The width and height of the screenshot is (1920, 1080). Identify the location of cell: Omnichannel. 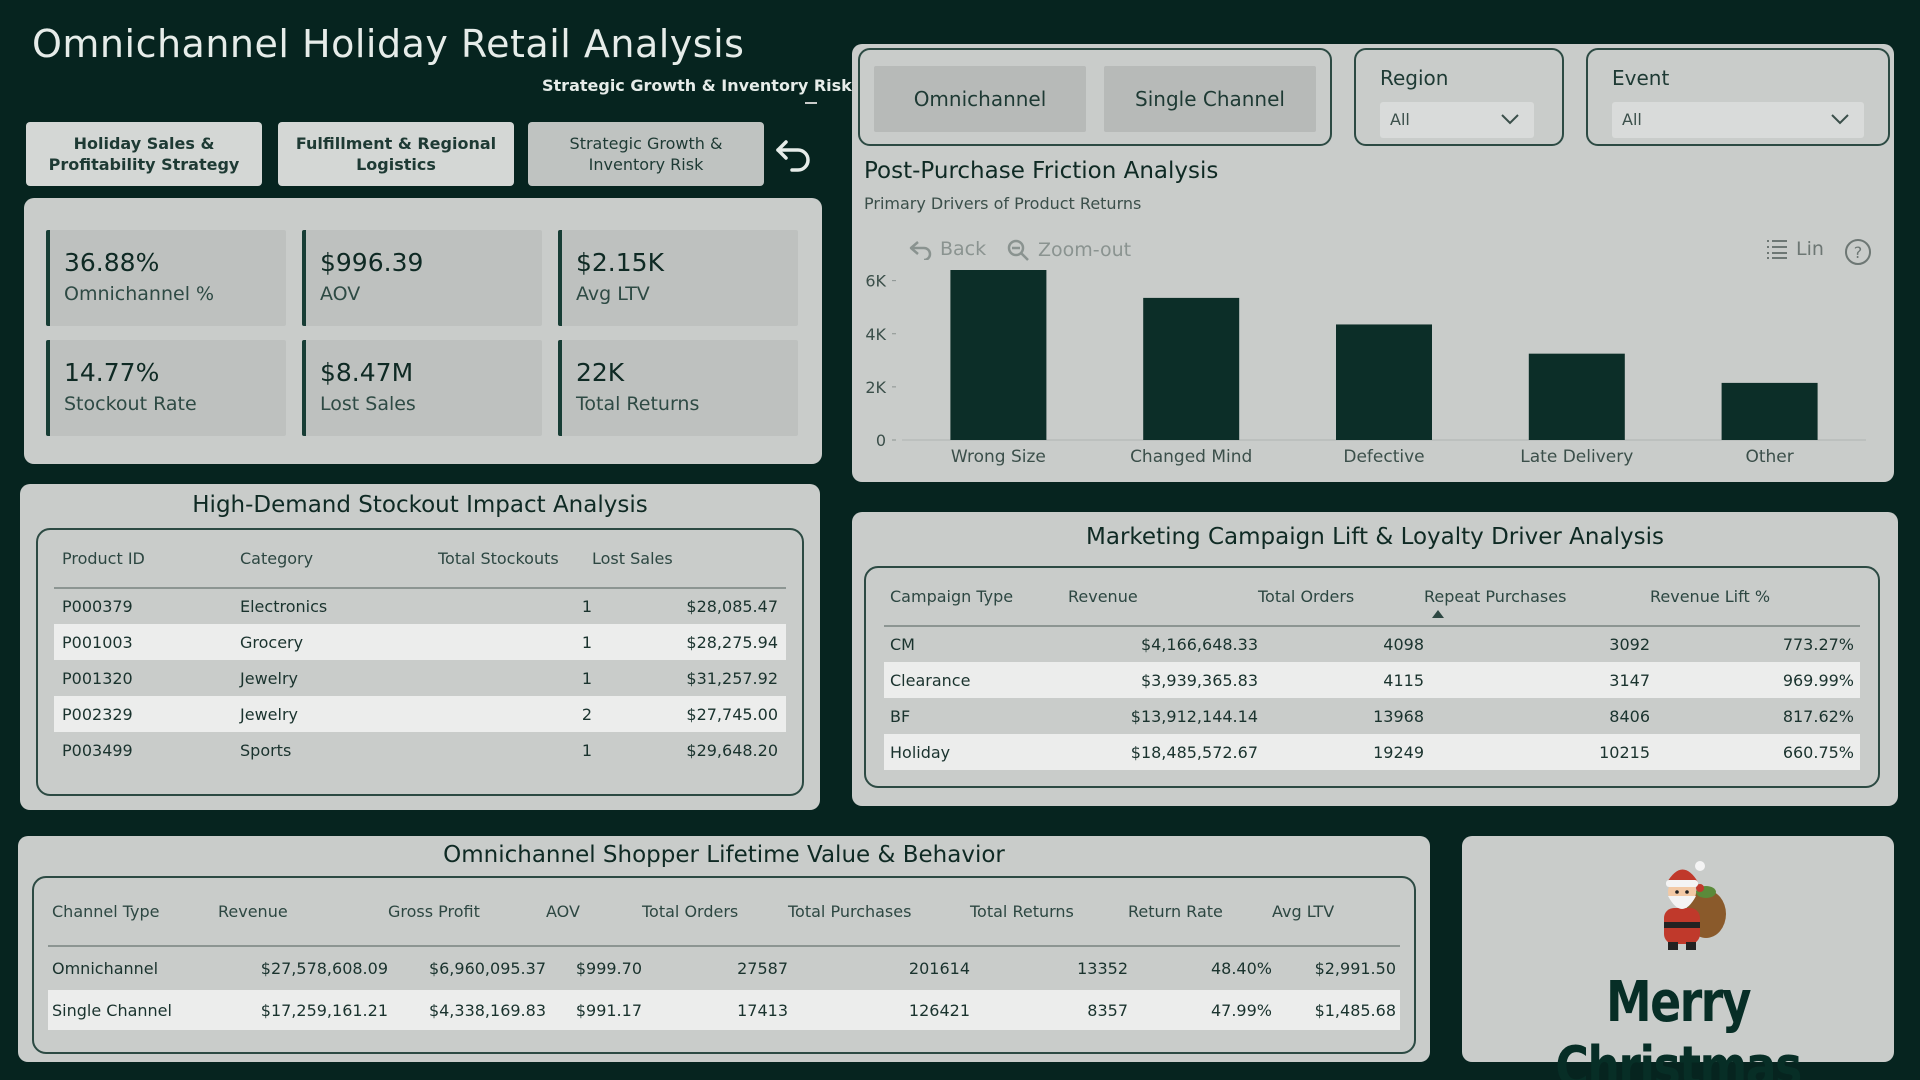
(105, 968).